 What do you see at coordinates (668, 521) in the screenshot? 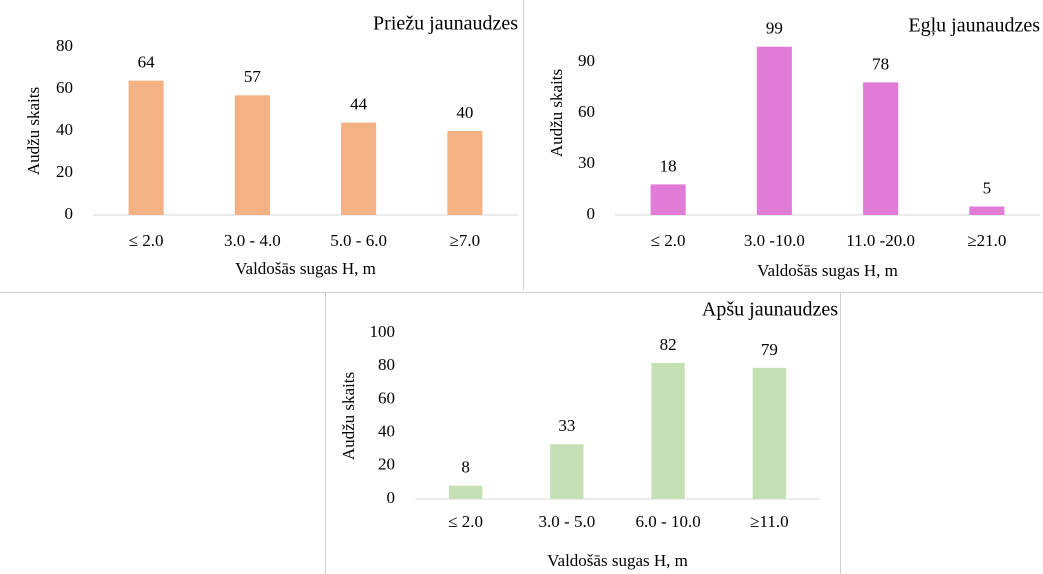
I see `x-tick-label: 6.0 - 10.0` at bounding box center [668, 521].